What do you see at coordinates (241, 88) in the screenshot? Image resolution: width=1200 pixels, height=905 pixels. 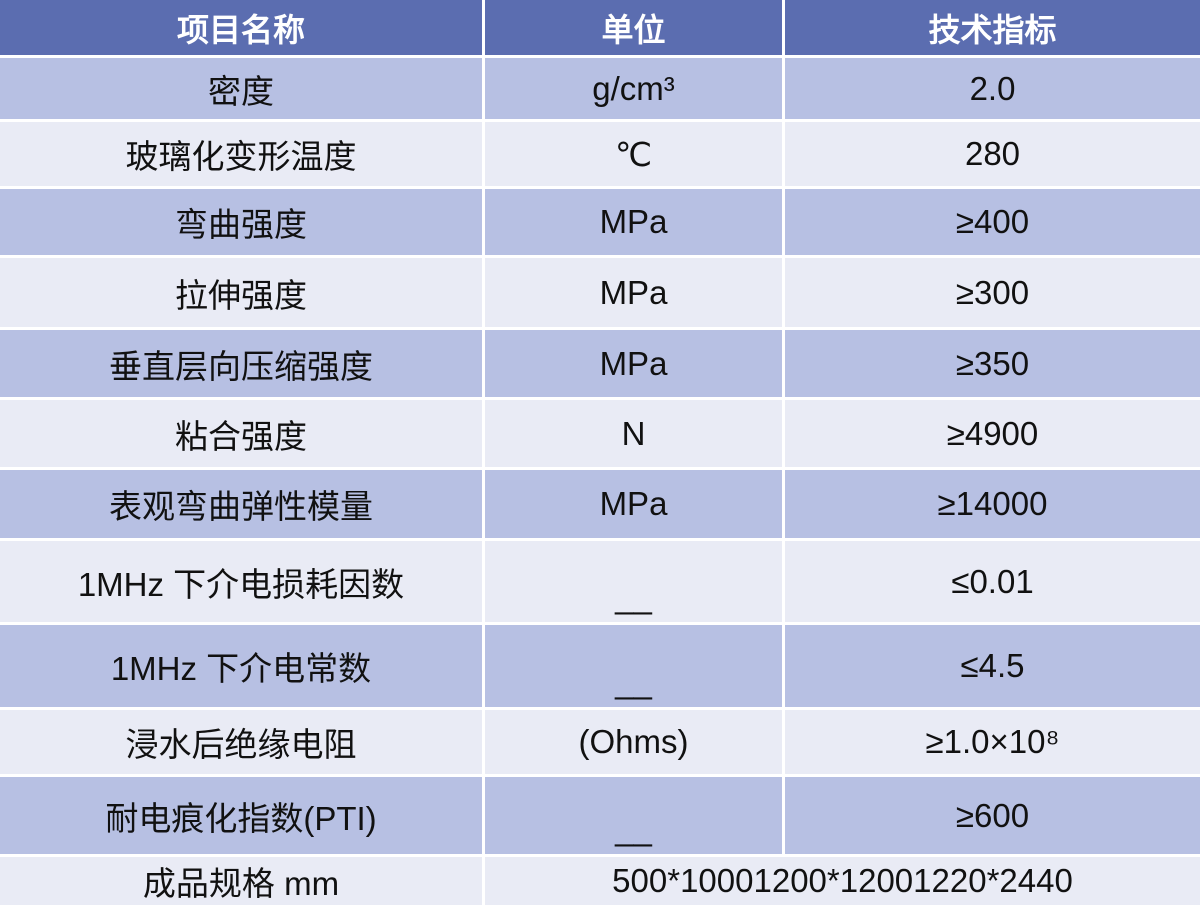 I see `row-item-name: 密度` at bounding box center [241, 88].